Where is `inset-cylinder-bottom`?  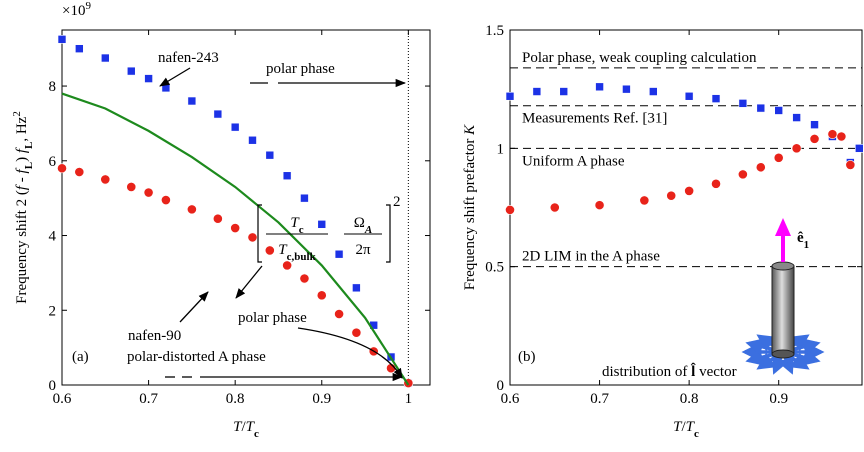 inset-cylinder-bottom is located at coordinates (783, 354).